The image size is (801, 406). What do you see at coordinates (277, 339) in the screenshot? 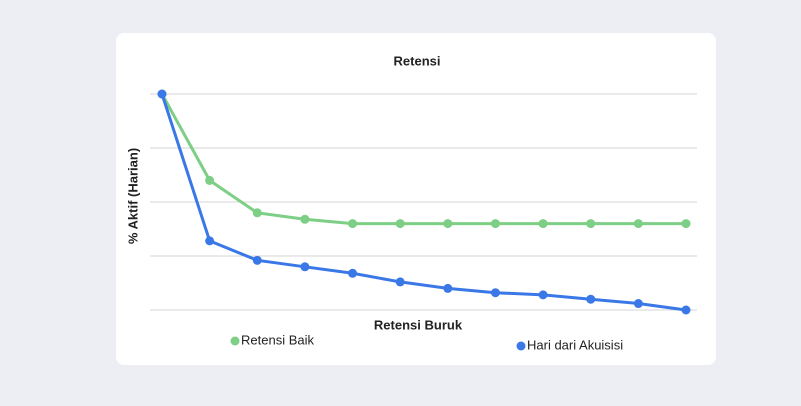
I see `legend-label: Retensi Baik` at bounding box center [277, 339].